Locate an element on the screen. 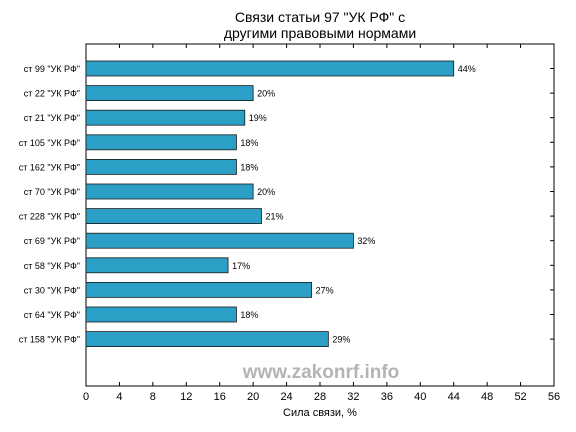 Image resolution: width=576 pixels, height=432 pixels. category-label: ст 99 "УК РФ" is located at coordinates (52, 69).